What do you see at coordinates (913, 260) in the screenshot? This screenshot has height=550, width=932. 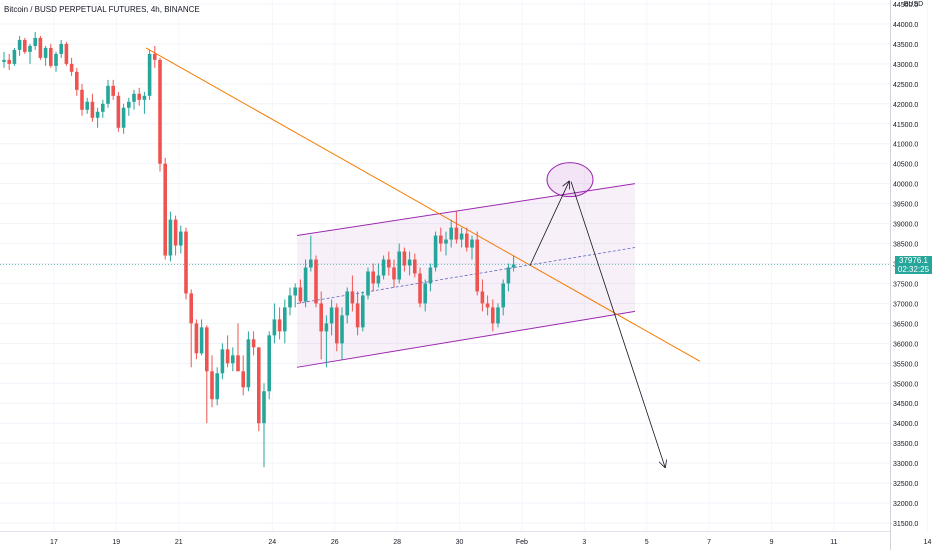 I see `last-price-tag: 37976.1` at bounding box center [913, 260].